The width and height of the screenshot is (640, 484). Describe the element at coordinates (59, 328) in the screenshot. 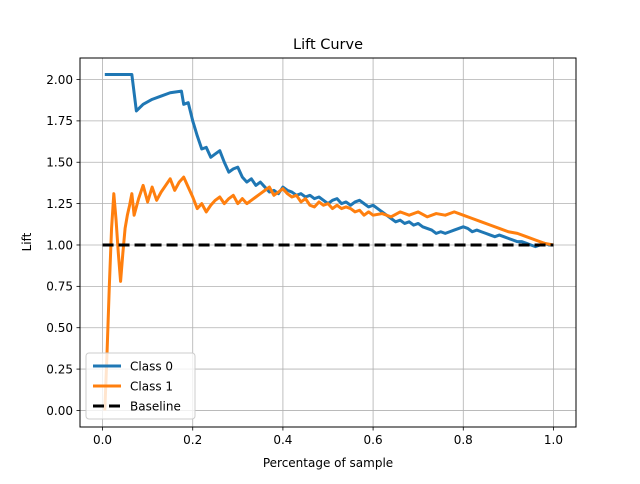

I see `y-tick-label: 0.50` at that location.